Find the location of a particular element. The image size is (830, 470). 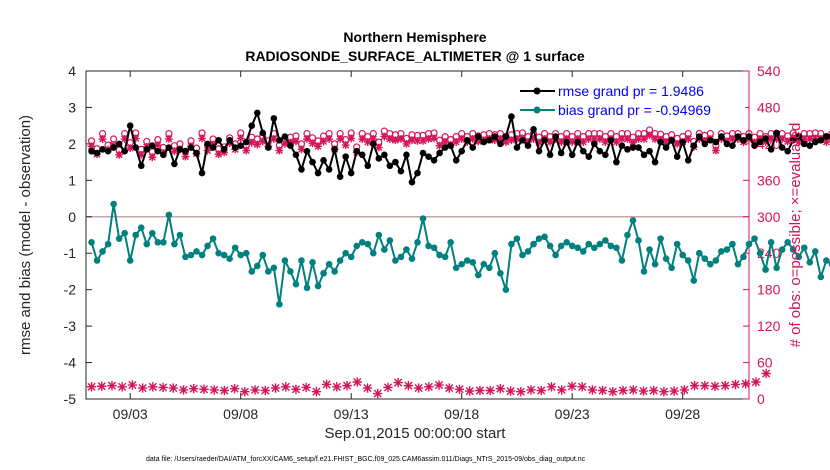

y-axis-right-label: # of obs: o=possible; ×=evaluated is located at coordinates (795, 235).